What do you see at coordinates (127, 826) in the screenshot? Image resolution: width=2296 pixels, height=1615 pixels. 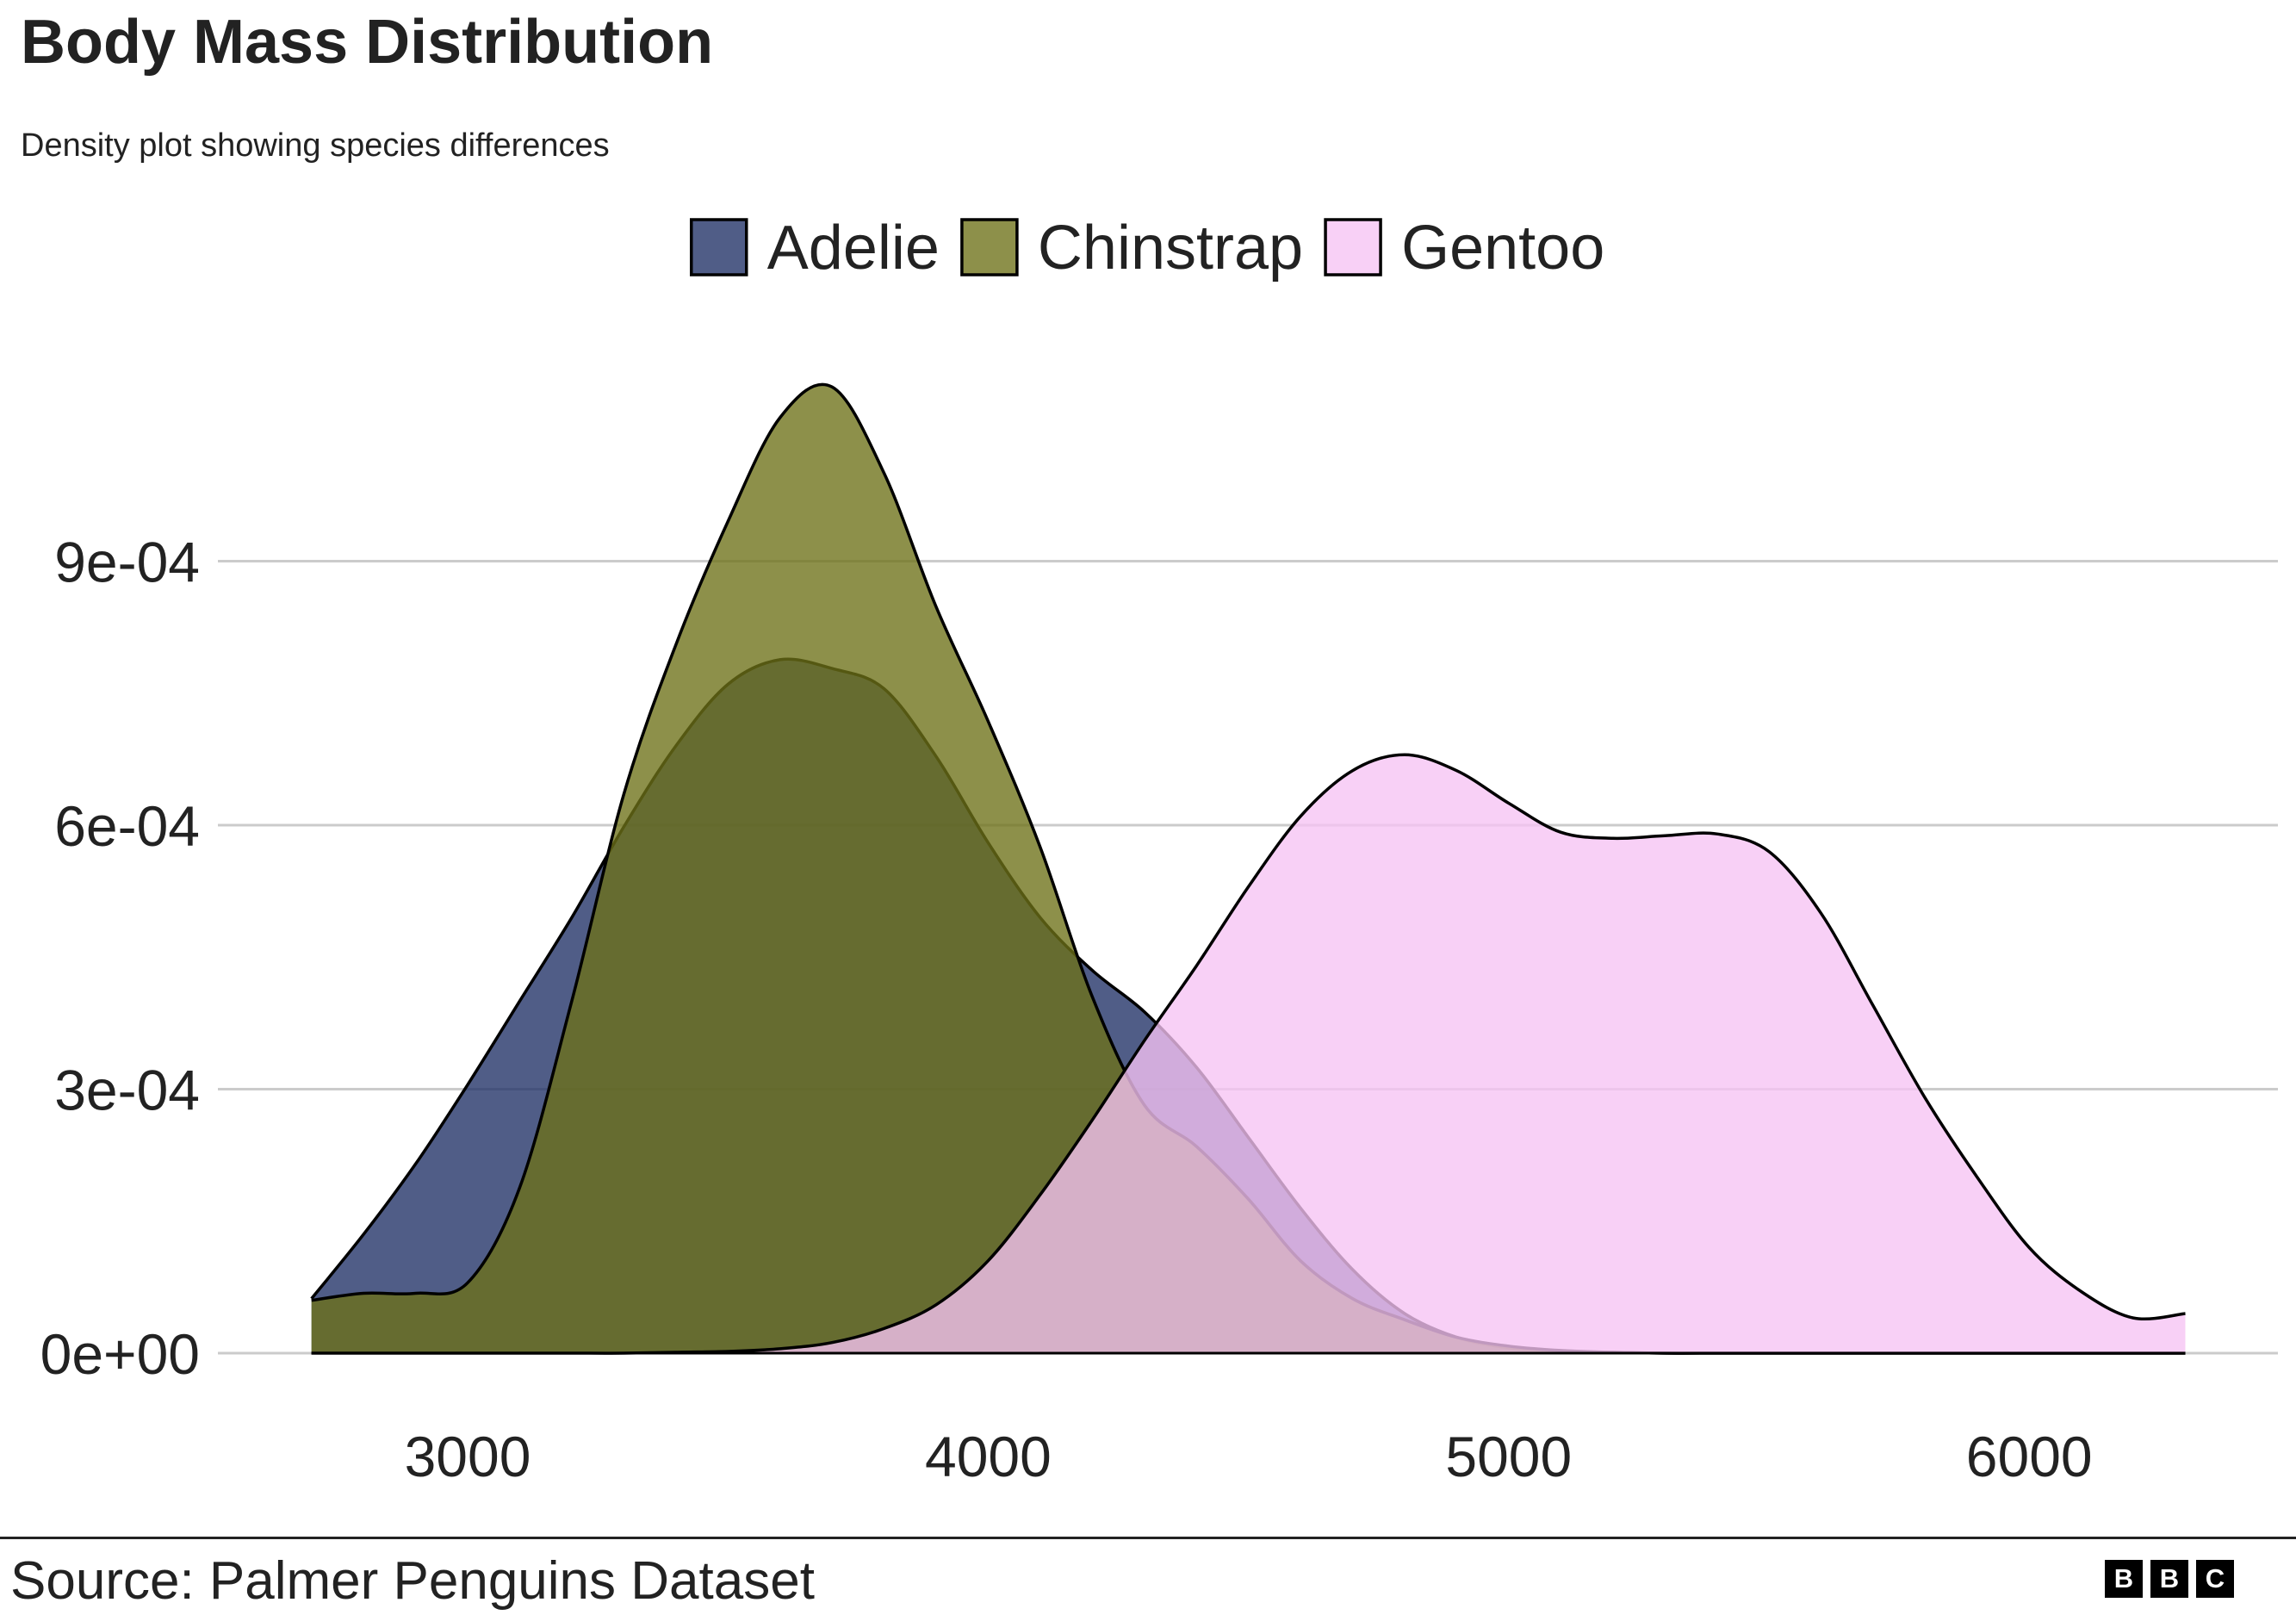 I see `y-tick-label: 6e-04` at bounding box center [127, 826].